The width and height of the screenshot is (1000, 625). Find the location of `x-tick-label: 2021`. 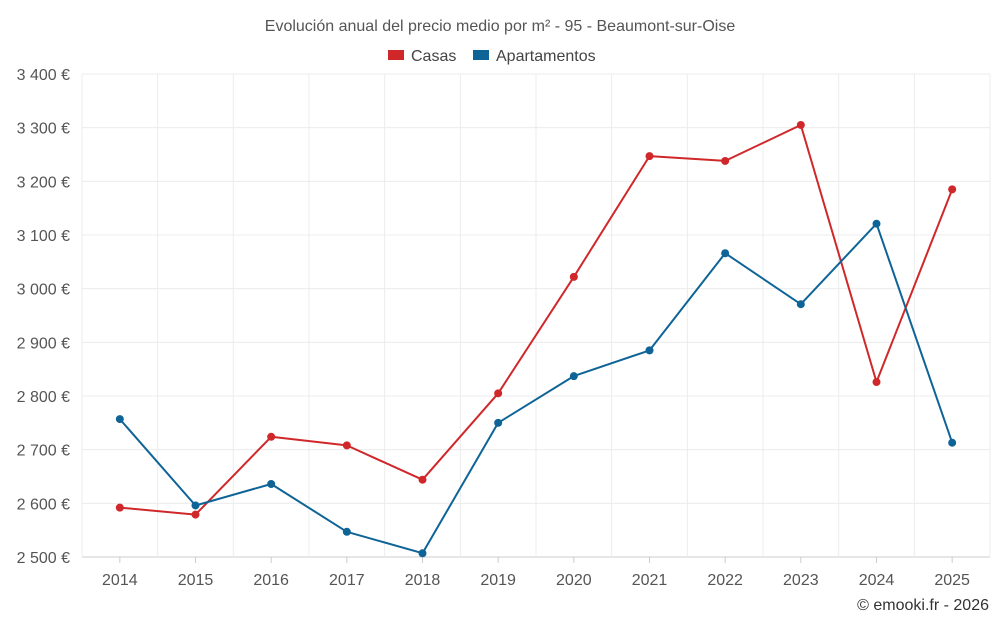

x-tick-label: 2021 is located at coordinates (650, 580).